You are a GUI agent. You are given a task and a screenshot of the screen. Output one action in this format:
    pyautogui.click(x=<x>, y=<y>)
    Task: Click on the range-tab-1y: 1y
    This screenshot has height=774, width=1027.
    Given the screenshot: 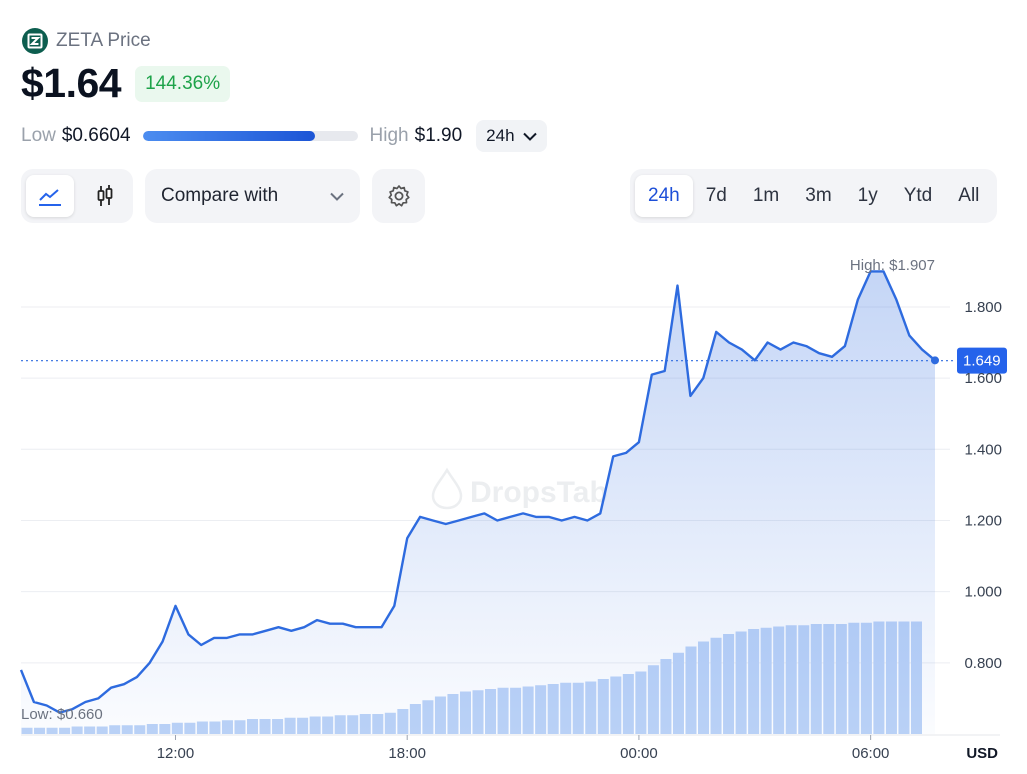 What is the action you would take?
    pyautogui.click(x=867, y=195)
    